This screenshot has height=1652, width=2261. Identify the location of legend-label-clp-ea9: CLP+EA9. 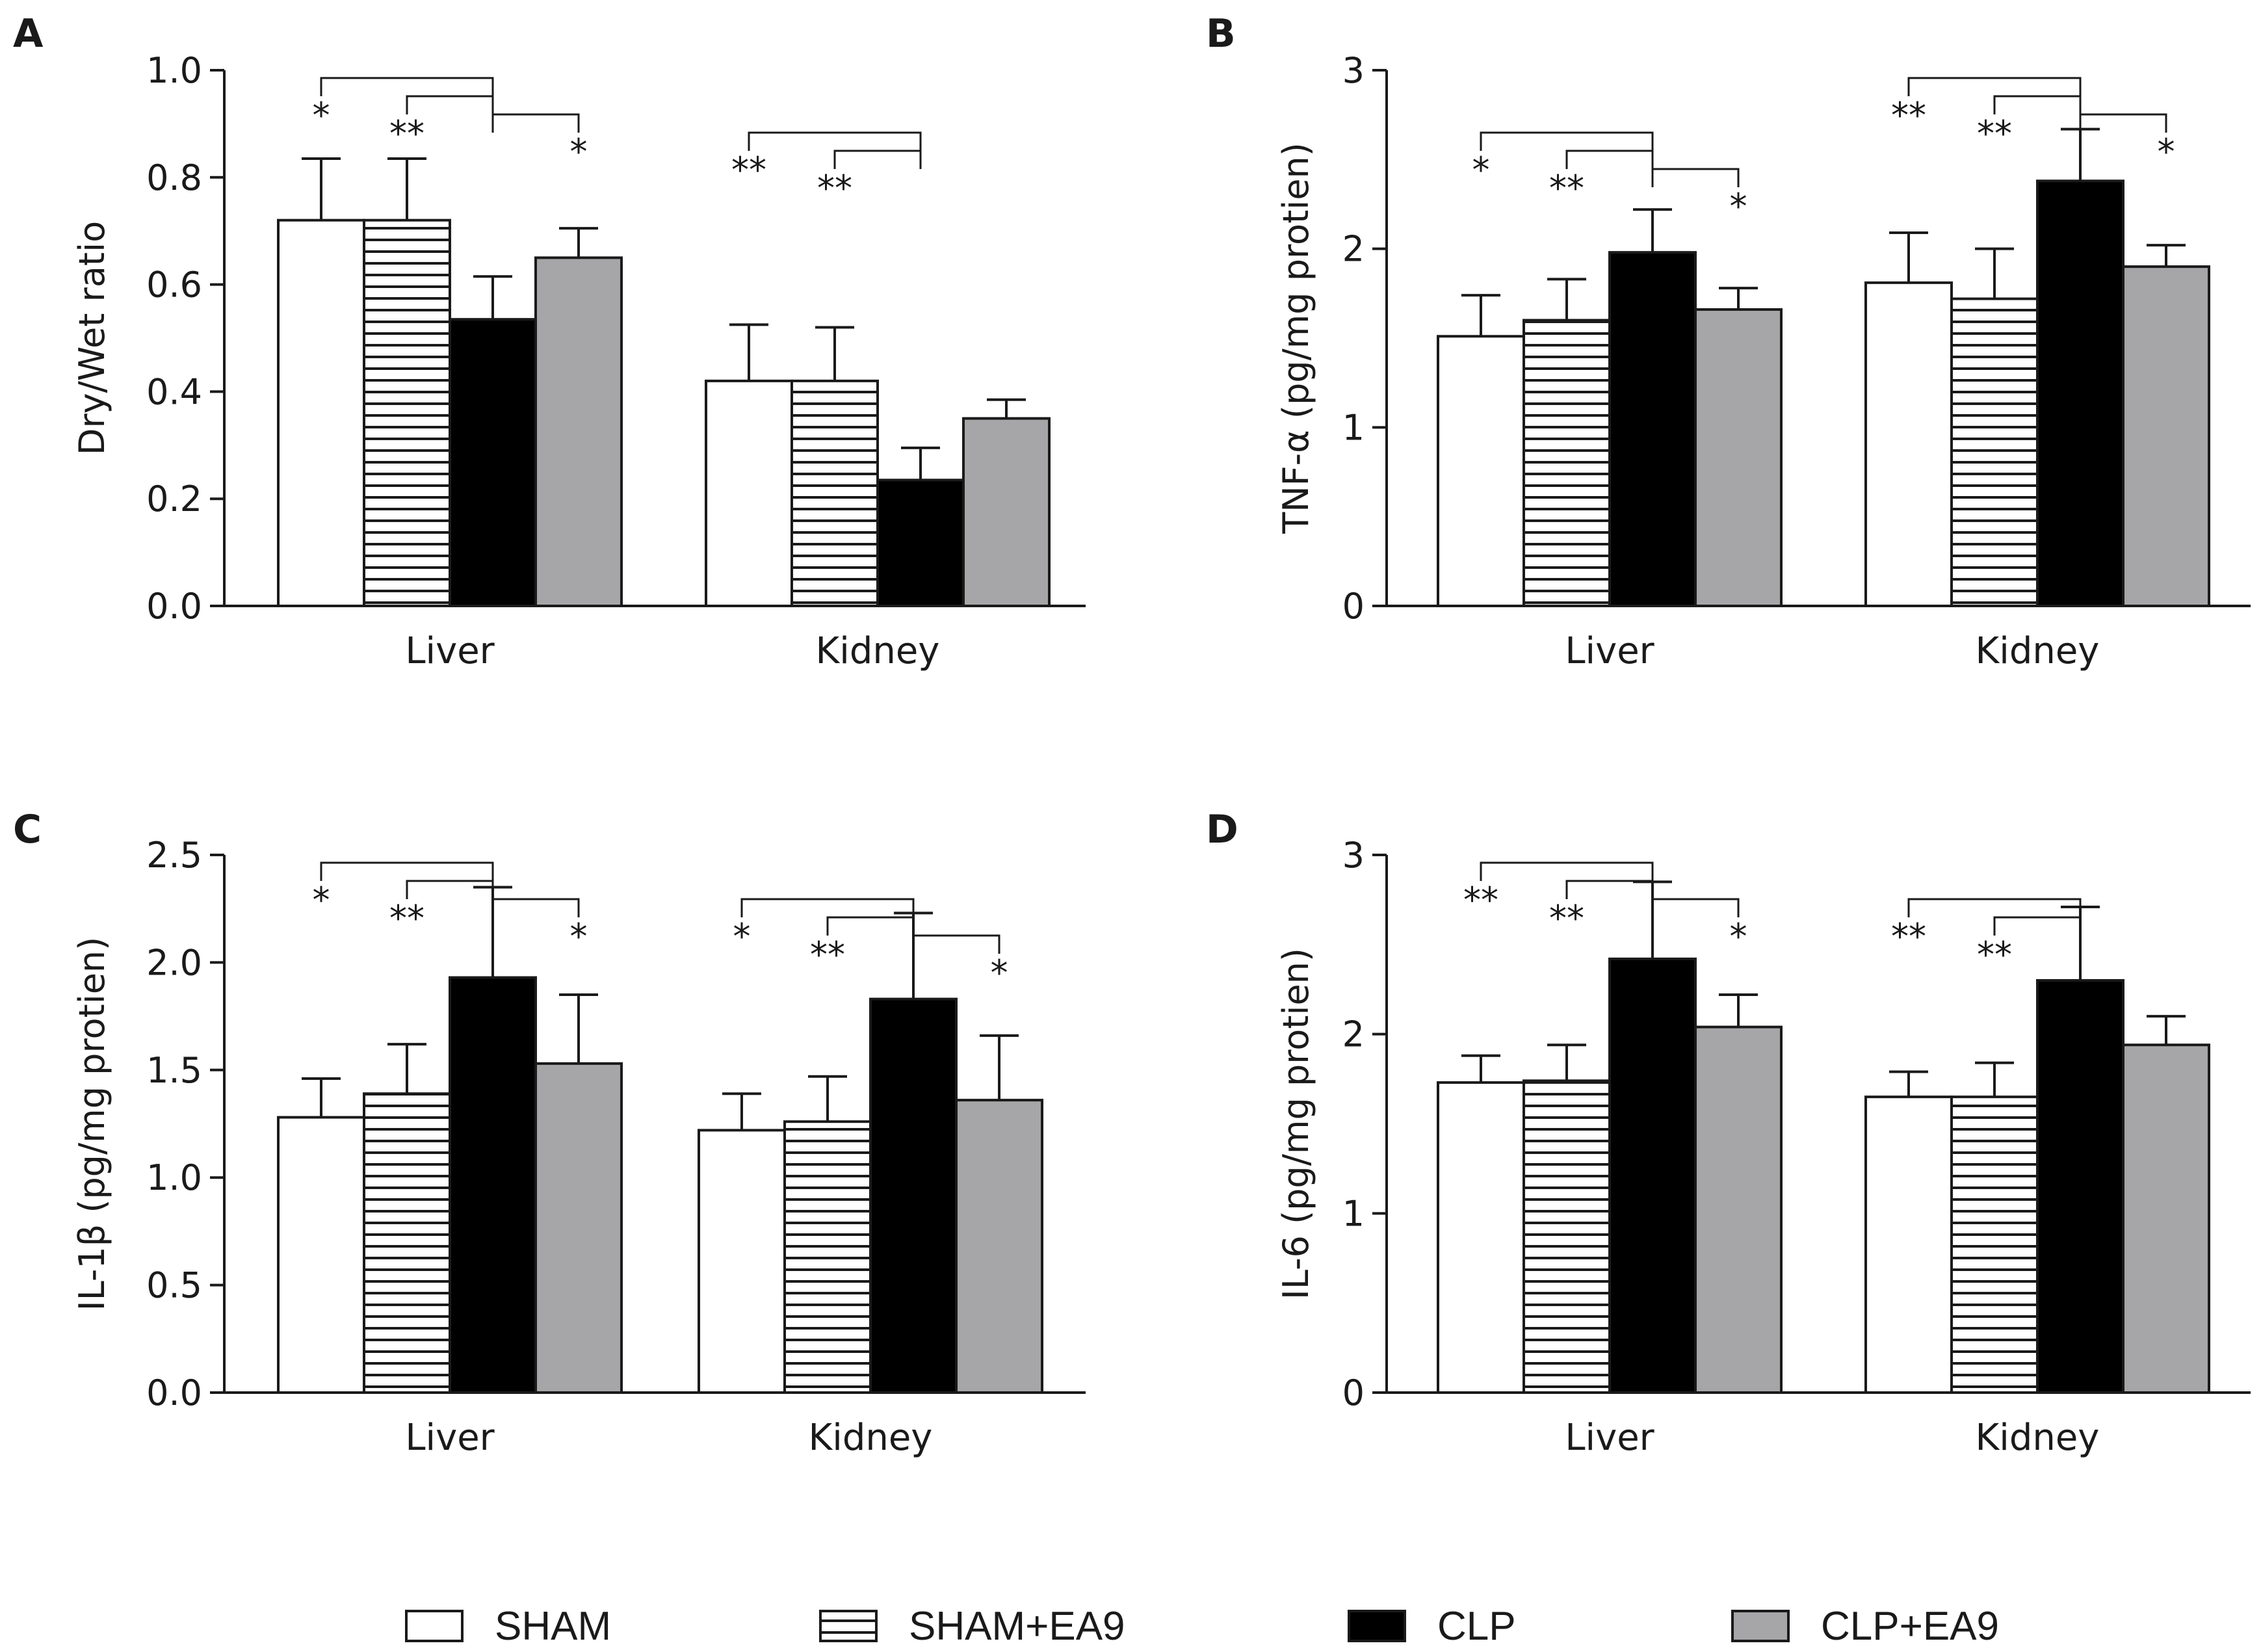
(1910, 1626).